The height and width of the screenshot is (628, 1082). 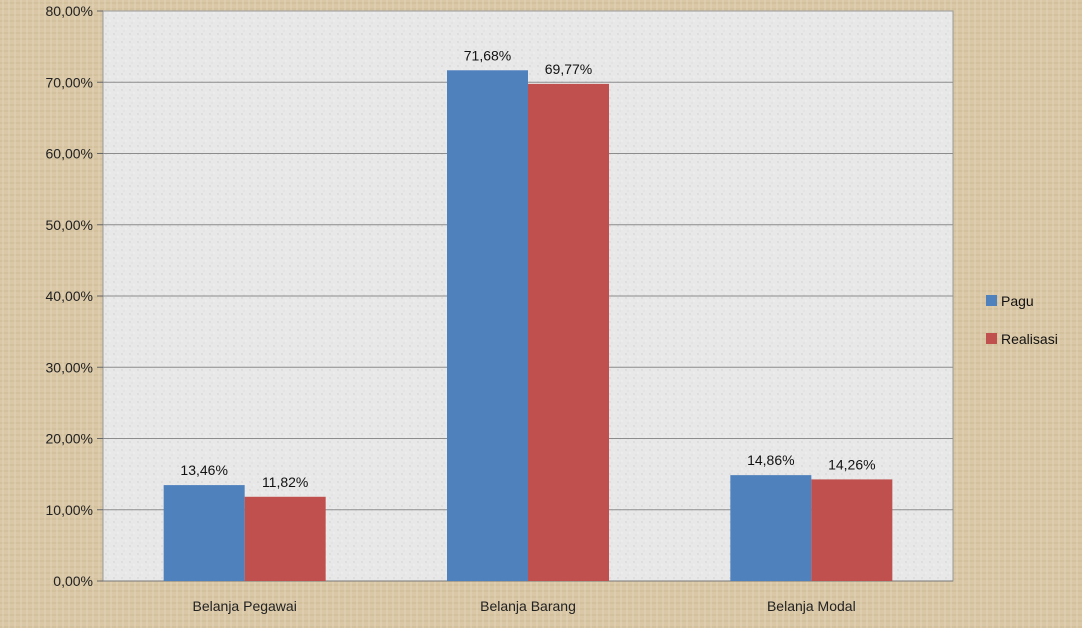 What do you see at coordinates (69, 225) in the screenshot?
I see `y-tick-label: 50,00%` at bounding box center [69, 225].